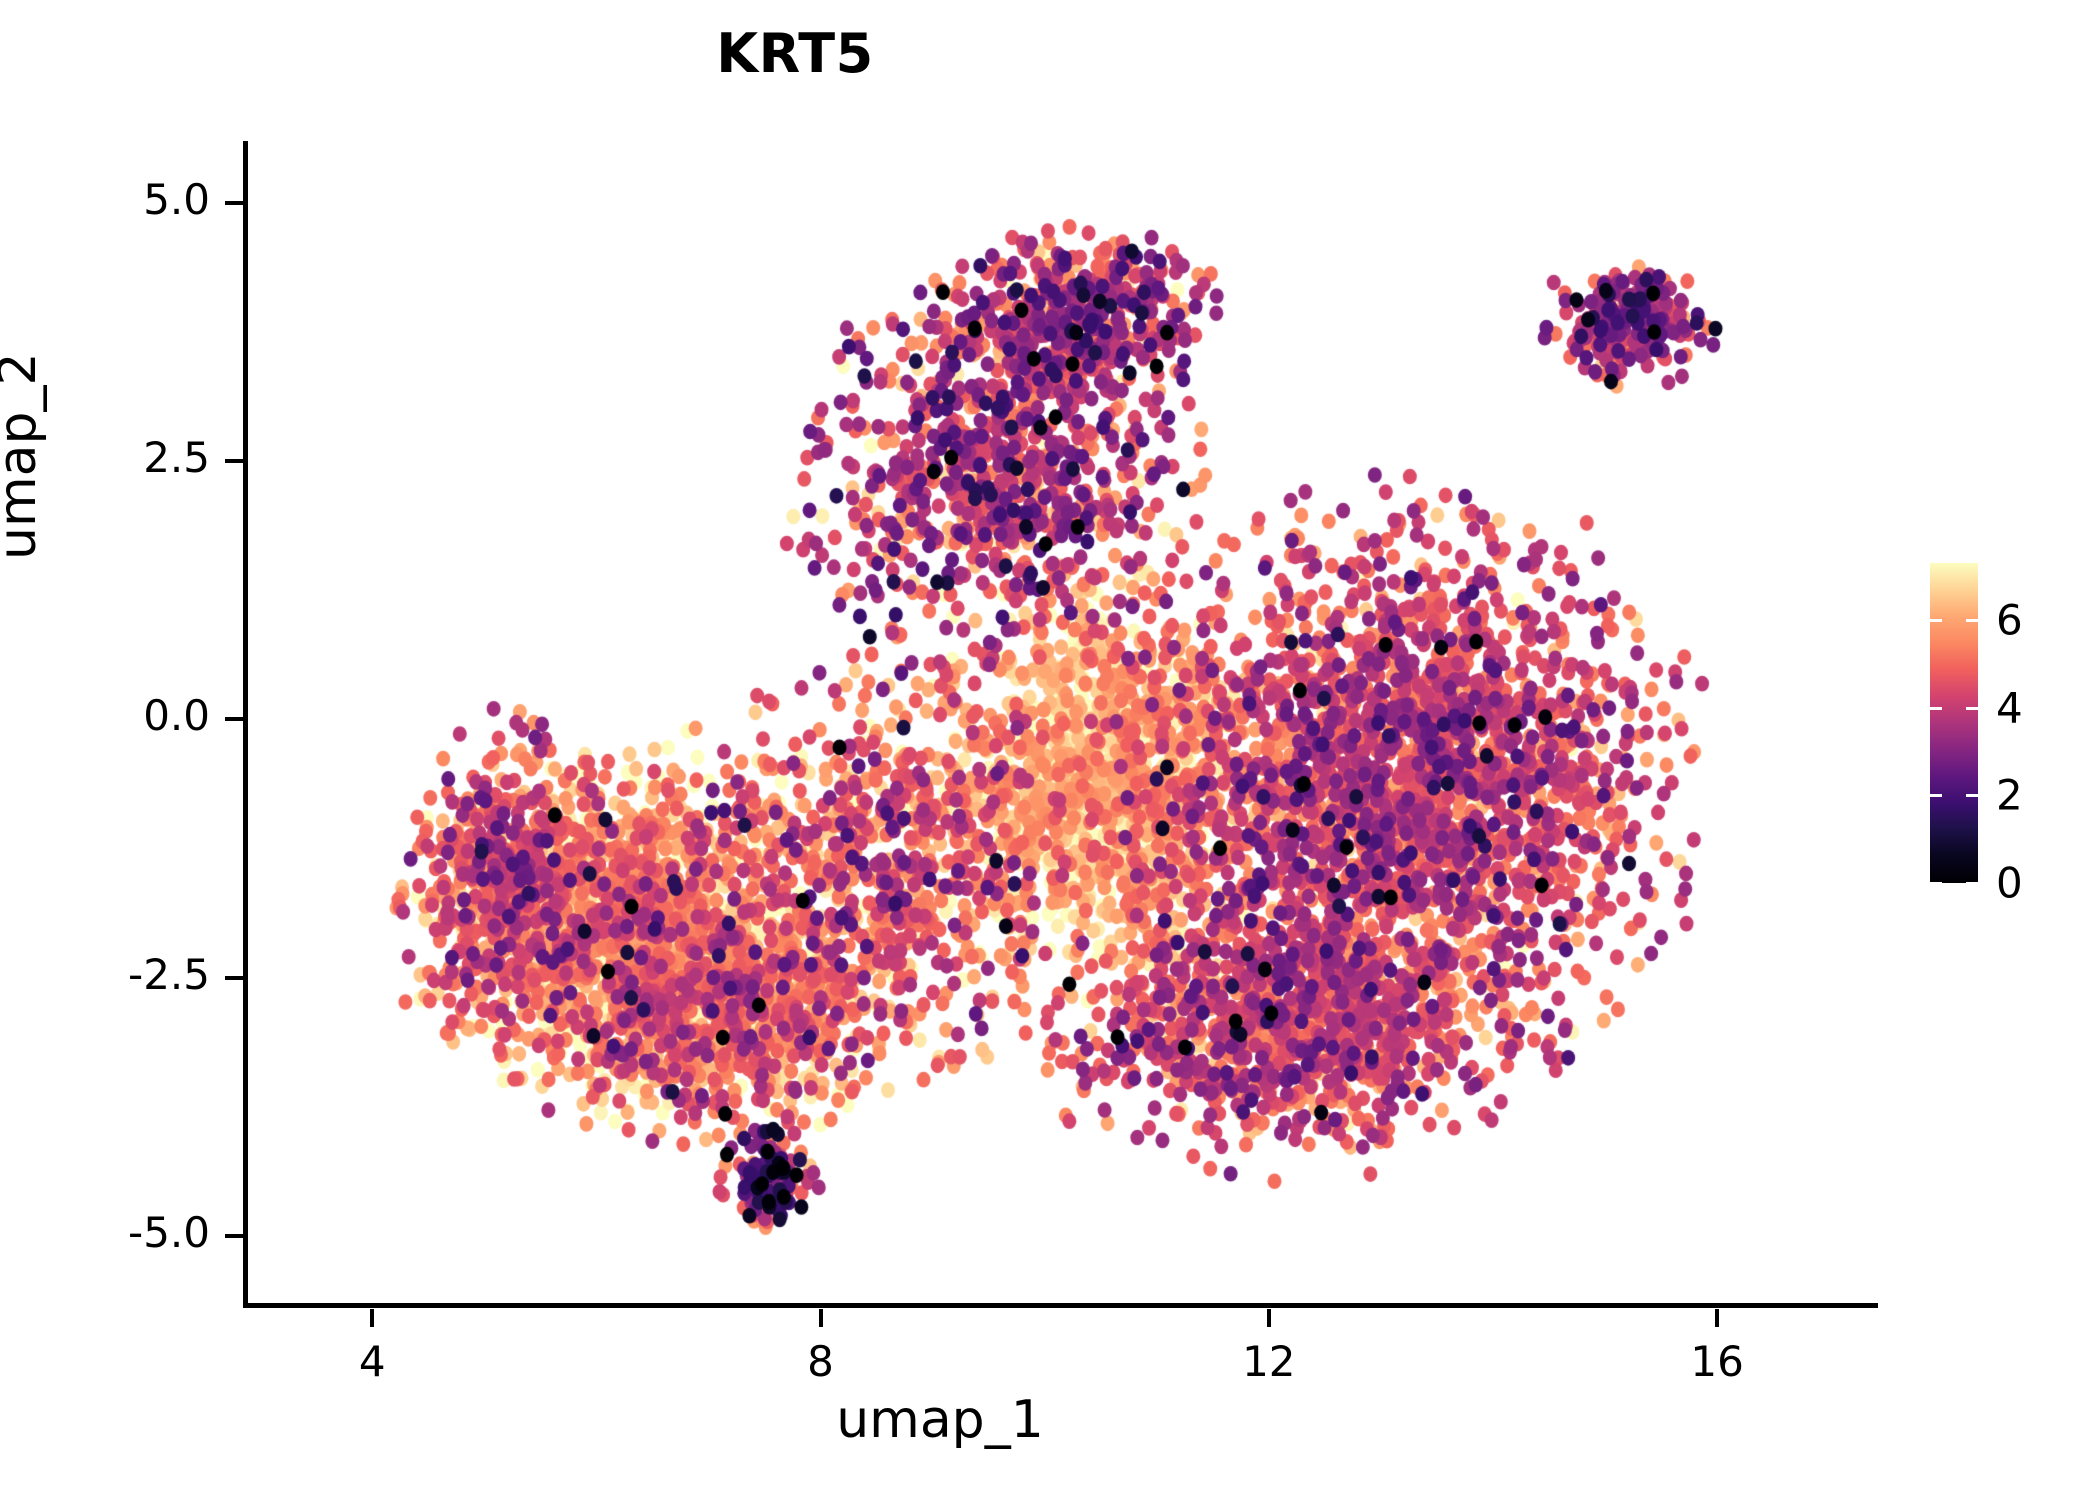 The width and height of the screenshot is (2100, 1500). I want to click on chart-title: KRT5, so click(795, 53).